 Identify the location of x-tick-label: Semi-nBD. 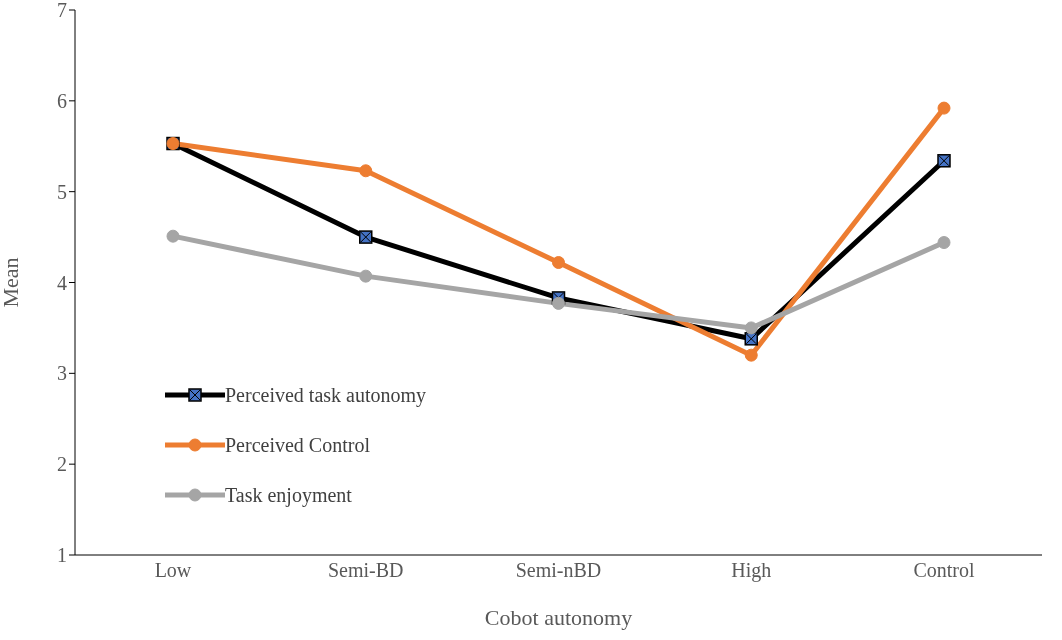
(558, 570).